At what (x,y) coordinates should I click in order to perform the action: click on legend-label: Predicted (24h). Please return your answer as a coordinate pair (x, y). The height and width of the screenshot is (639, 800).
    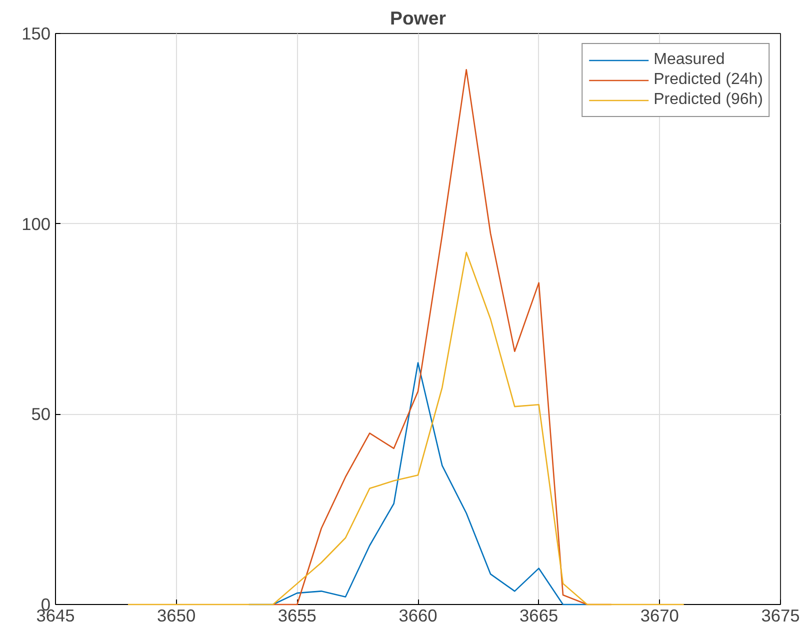
    Looking at the image, I should click on (708, 80).